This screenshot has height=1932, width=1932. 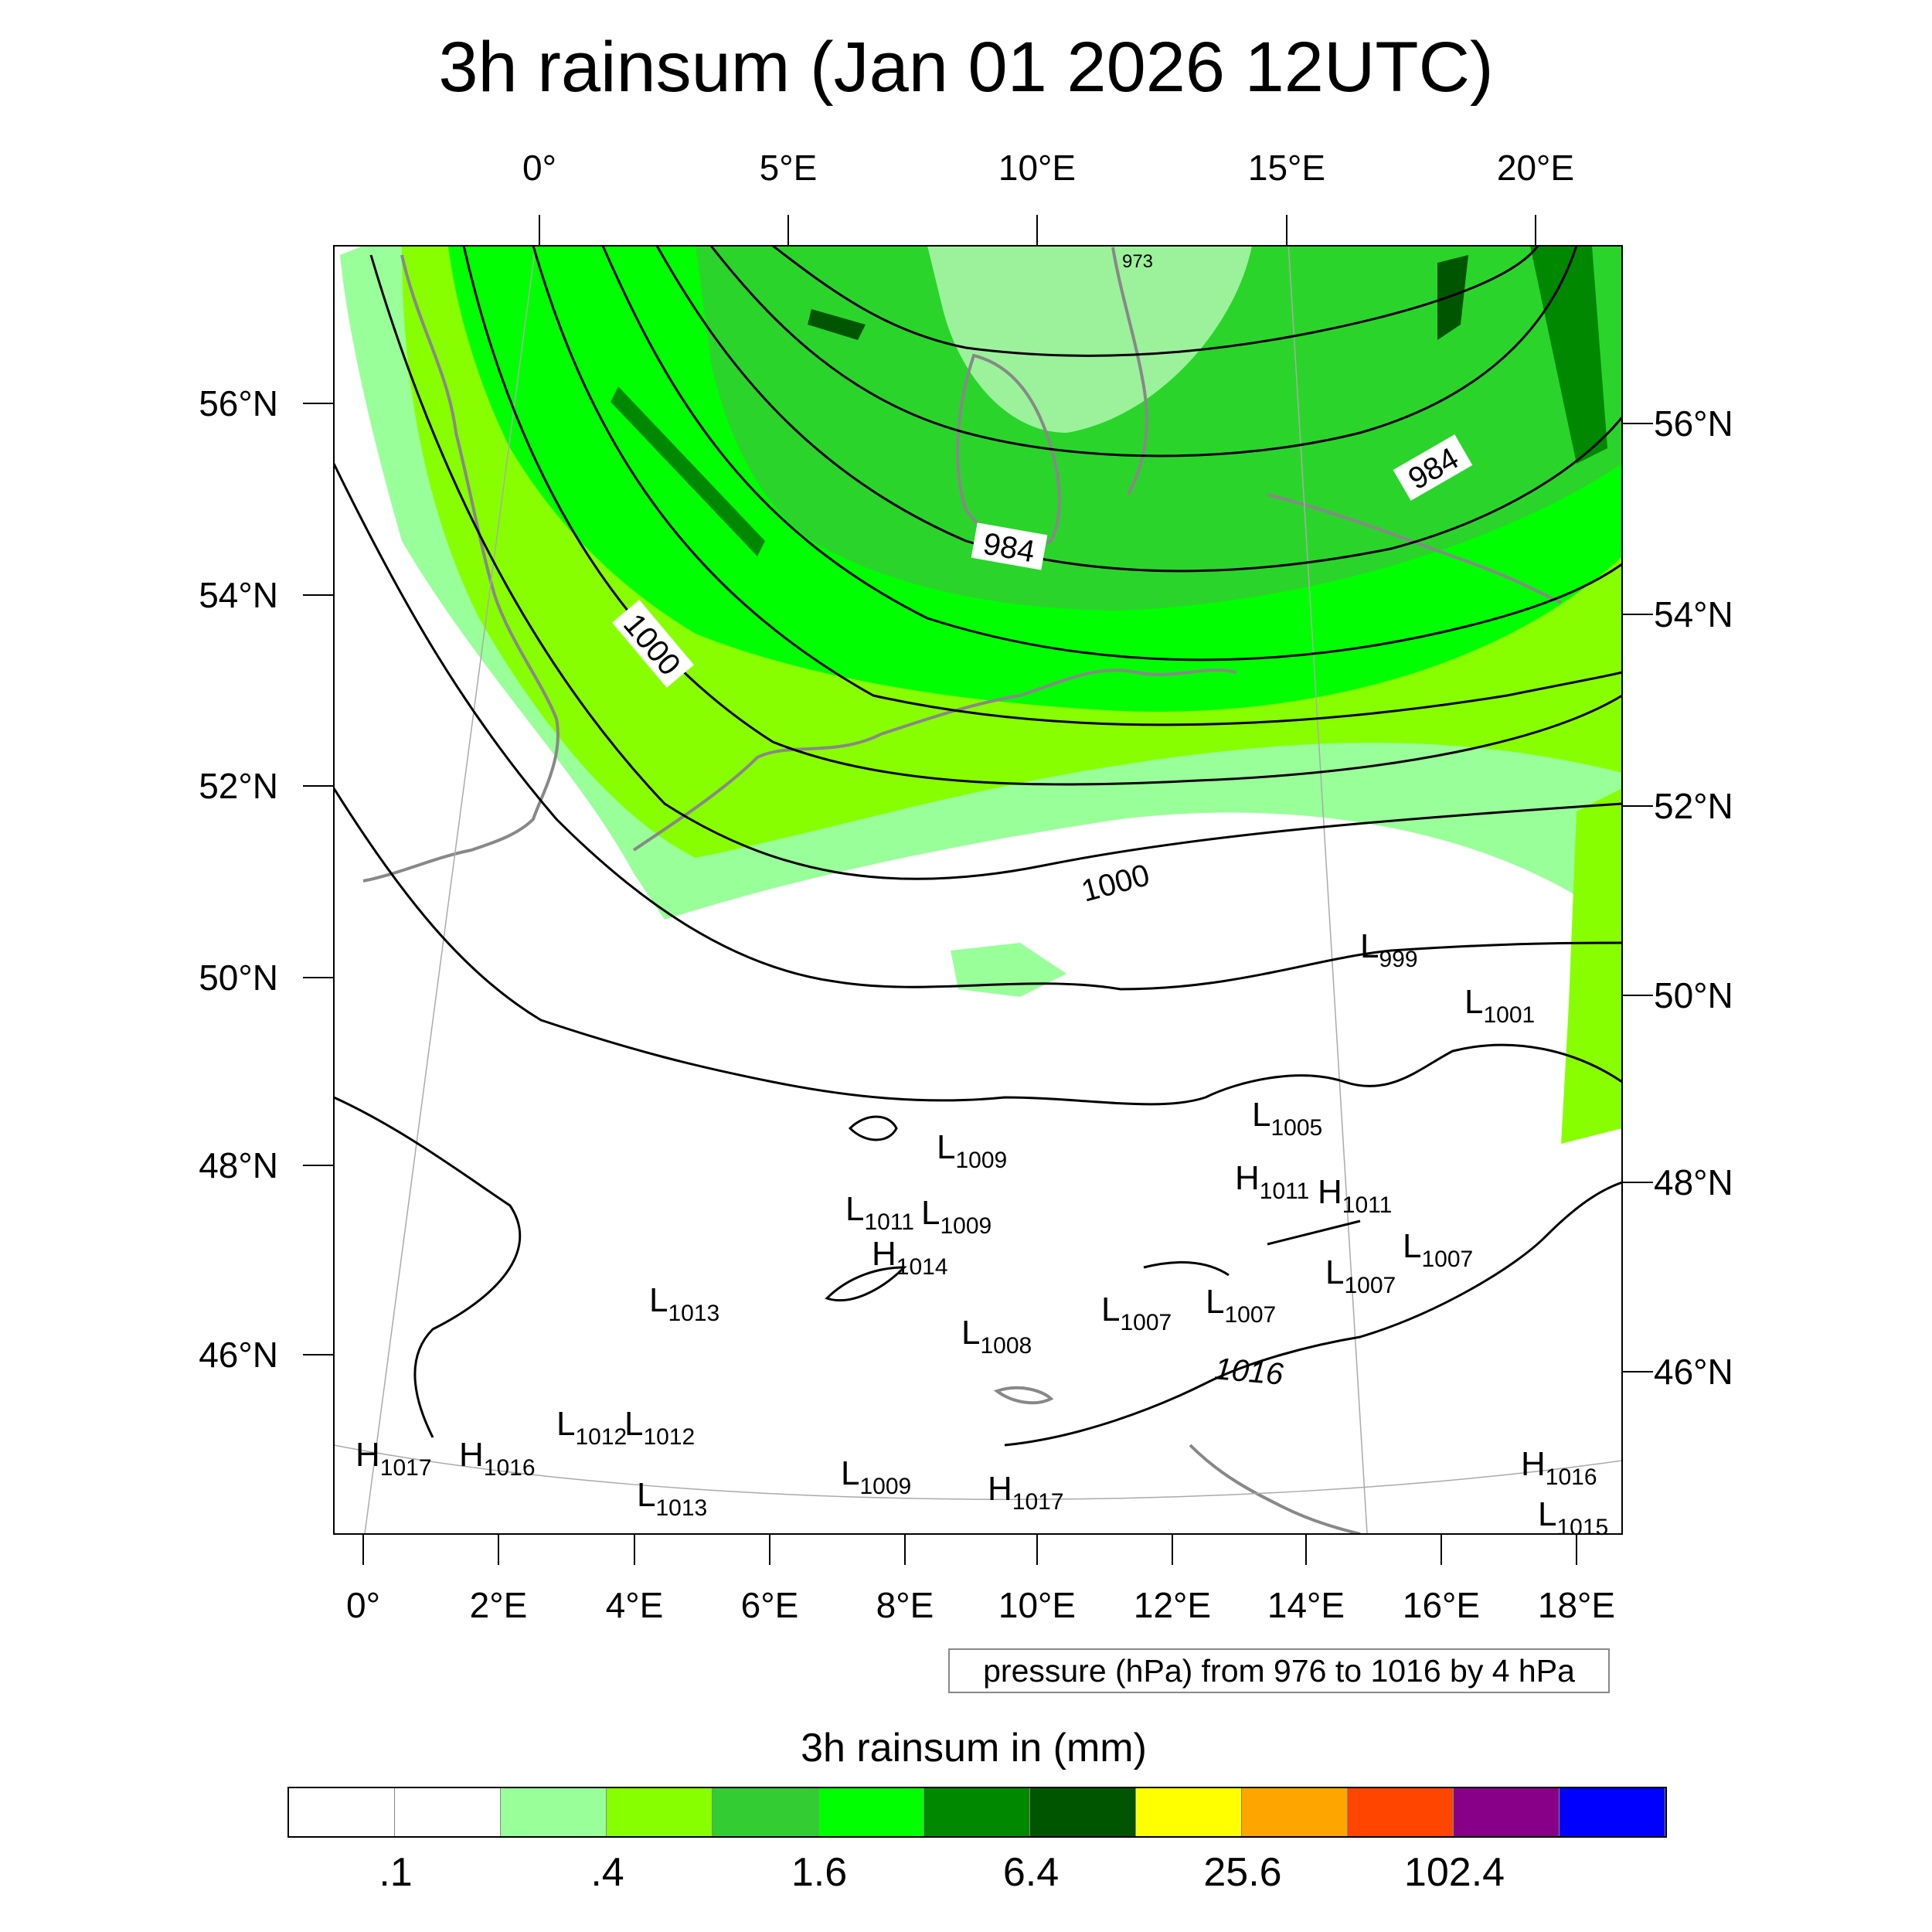 I want to click on graticule-parallel-45n, so click(x=978, y=1472).